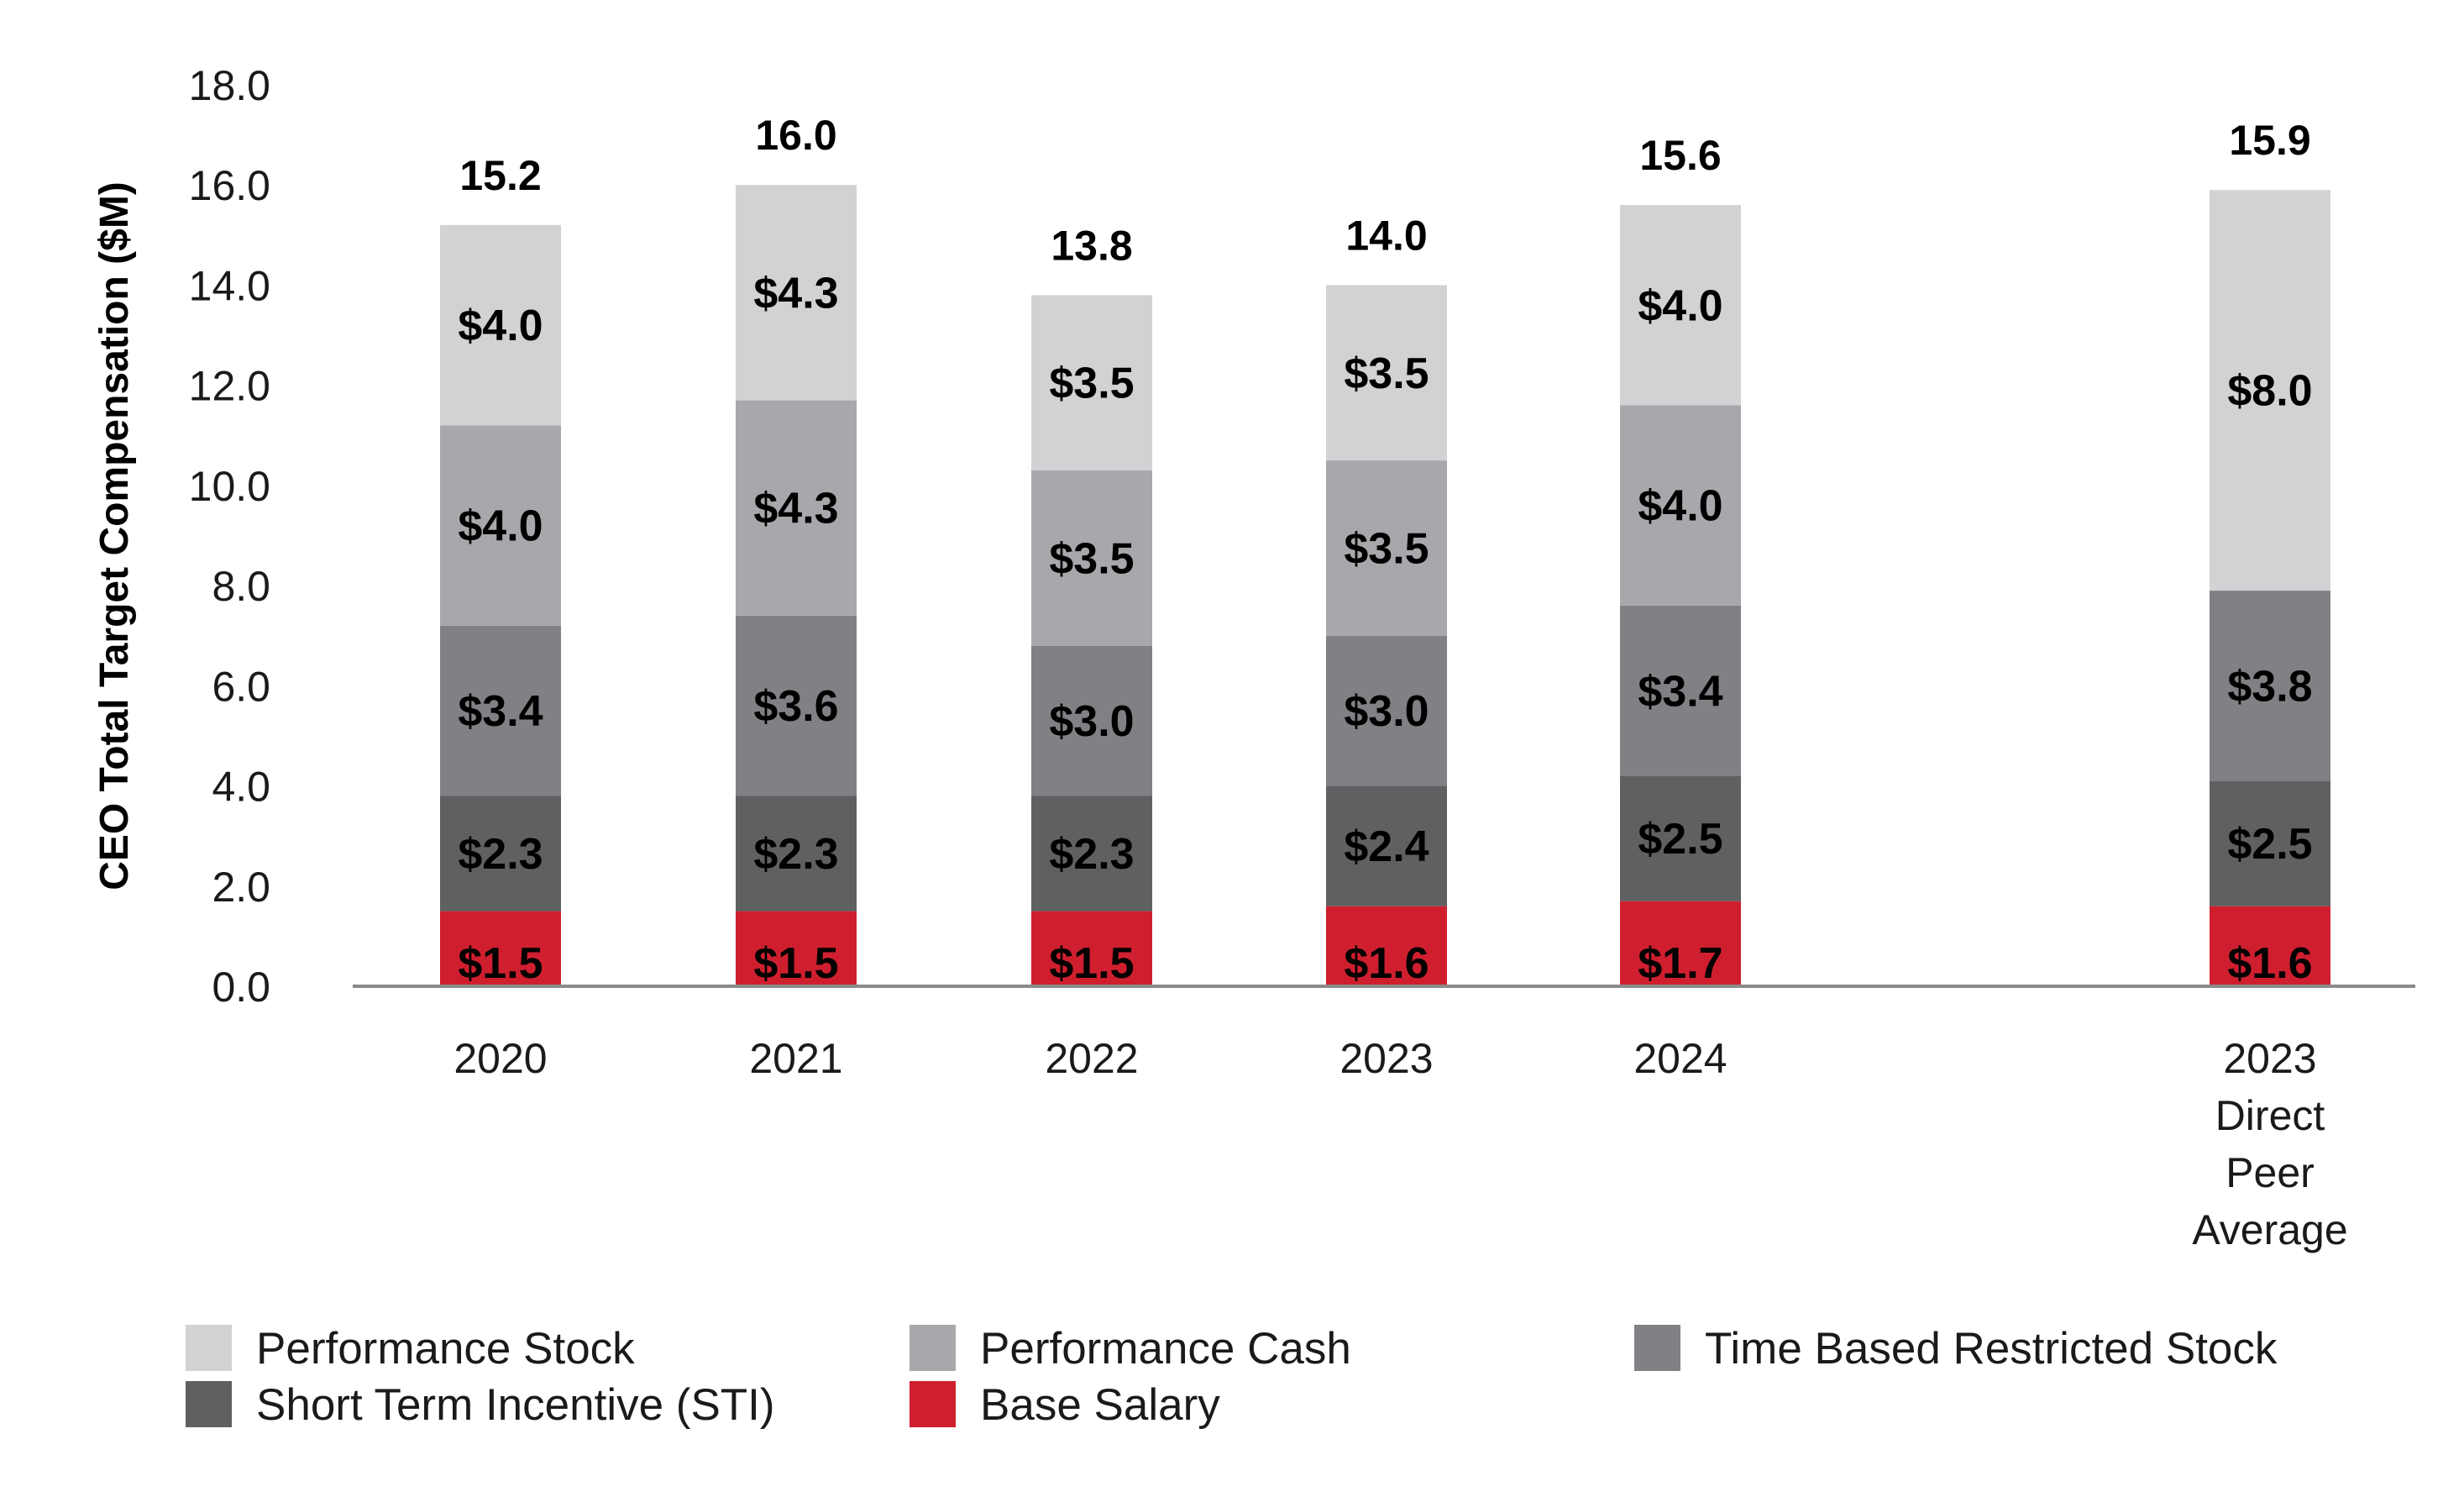 This screenshot has height=1497, width=2464. I want to click on segment-label: $3.6, so click(795, 706).